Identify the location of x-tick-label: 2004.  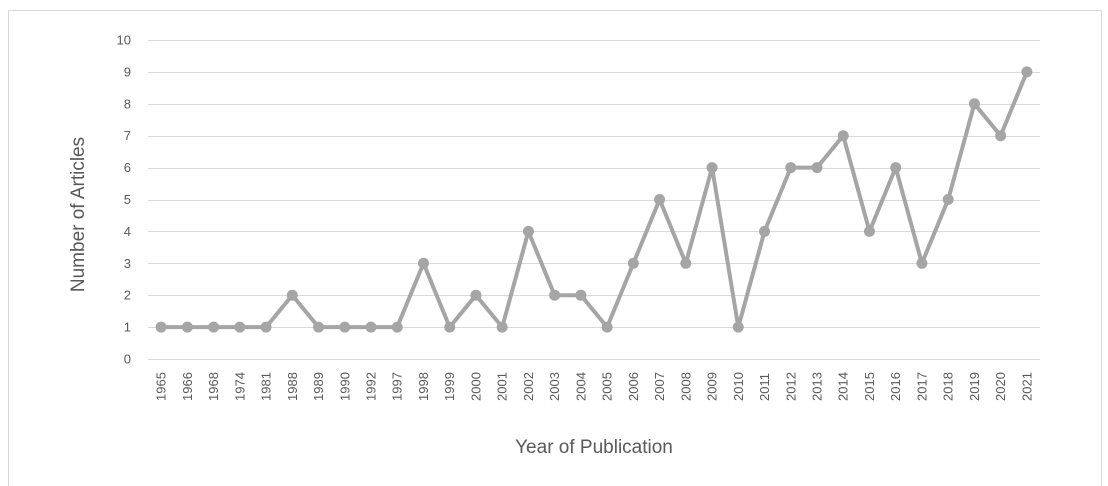
(580, 386).